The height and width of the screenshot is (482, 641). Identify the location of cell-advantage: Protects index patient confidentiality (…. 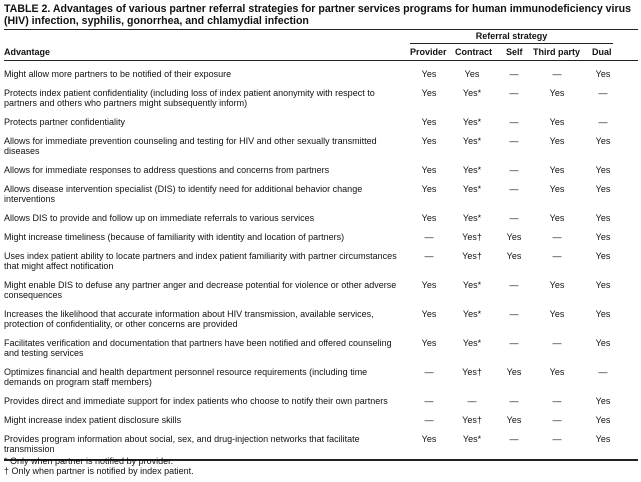
(189, 98).